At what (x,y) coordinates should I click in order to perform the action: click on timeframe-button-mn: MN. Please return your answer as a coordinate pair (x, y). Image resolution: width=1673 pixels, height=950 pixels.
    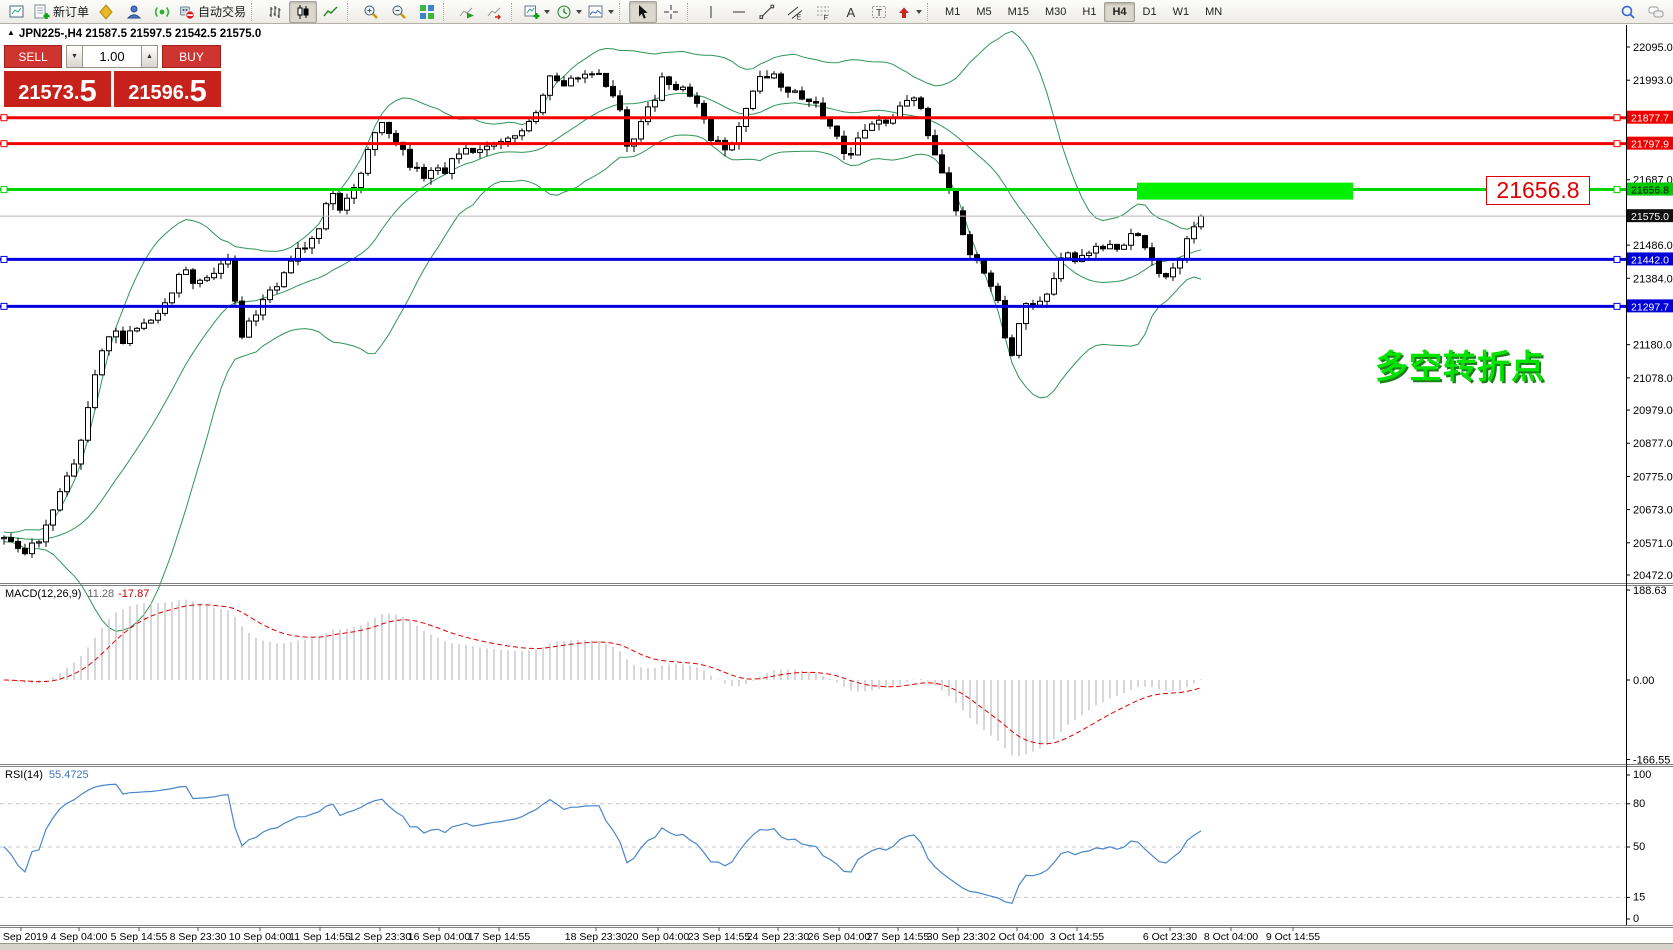
    Looking at the image, I should click on (1214, 11).